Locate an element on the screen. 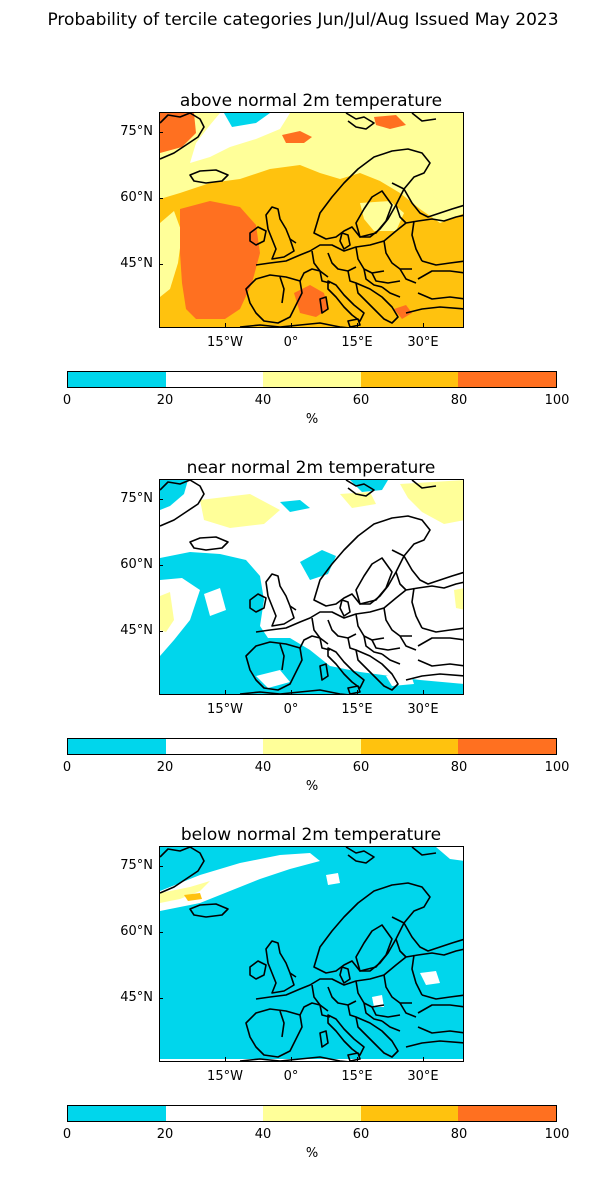  colorbar is located at coordinates (312, 379).